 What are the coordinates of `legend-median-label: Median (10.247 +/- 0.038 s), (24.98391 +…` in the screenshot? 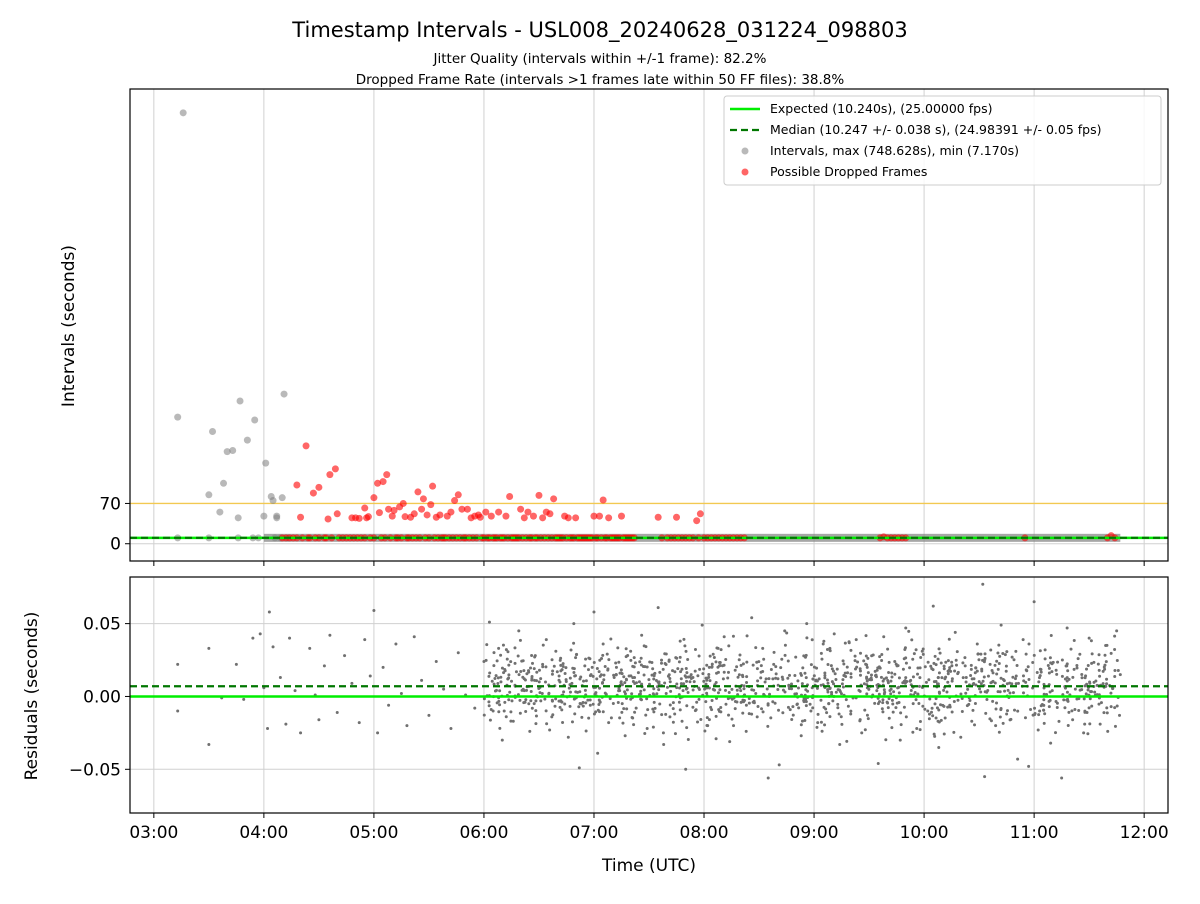 It's located at (935, 129).